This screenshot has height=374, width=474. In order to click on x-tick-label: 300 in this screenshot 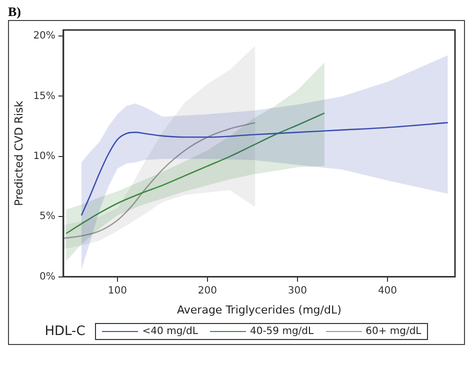, I will do `click(298, 290)`.